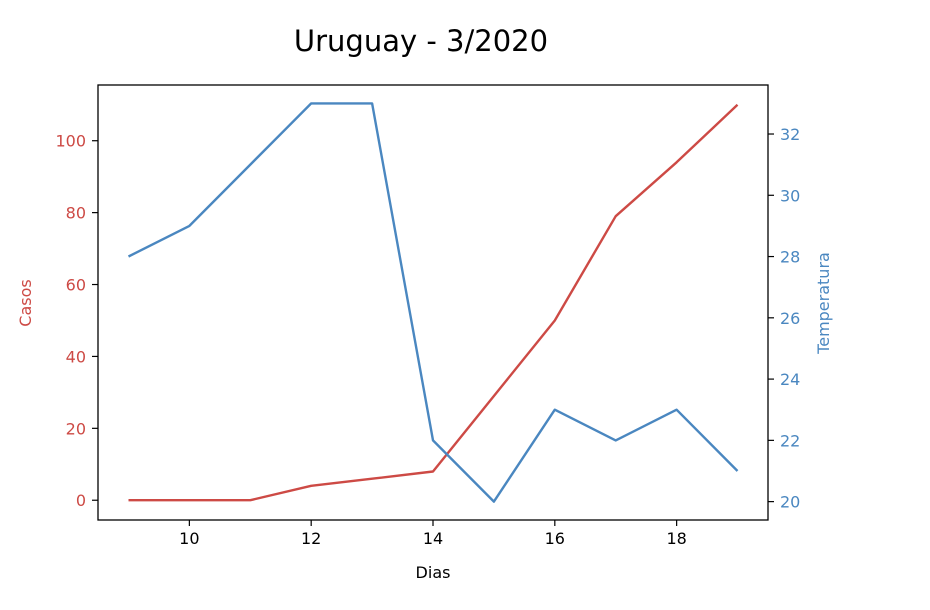  Describe the element at coordinates (790, 440) in the screenshot. I see `y-right-tick-label: 22` at that location.